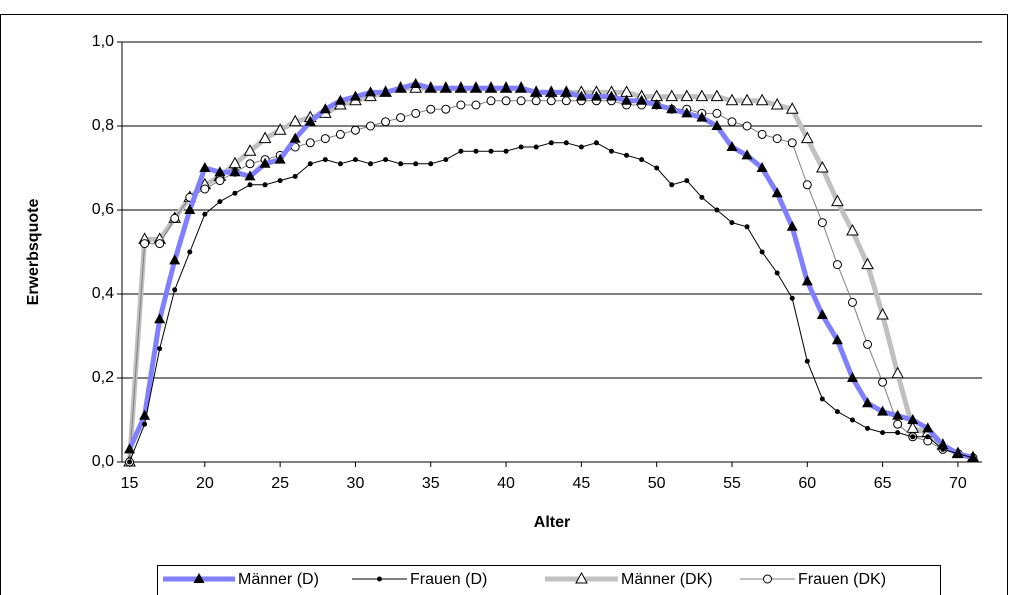 The height and width of the screenshot is (595, 1009). Describe the element at coordinates (807, 483) in the screenshot. I see `x-tick-label: 60` at that location.